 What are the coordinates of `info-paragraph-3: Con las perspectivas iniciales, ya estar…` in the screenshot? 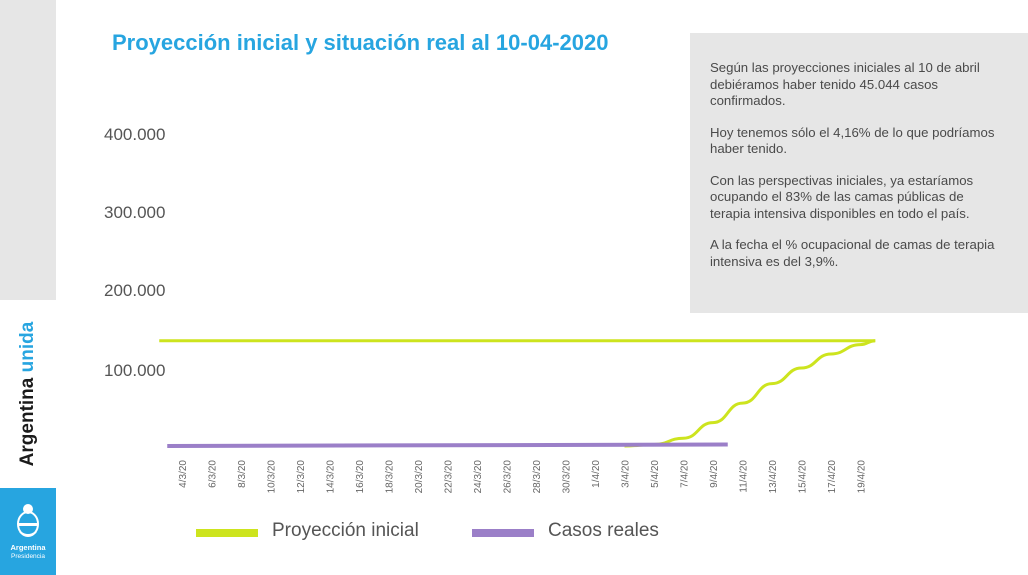 It's located at (842, 196).